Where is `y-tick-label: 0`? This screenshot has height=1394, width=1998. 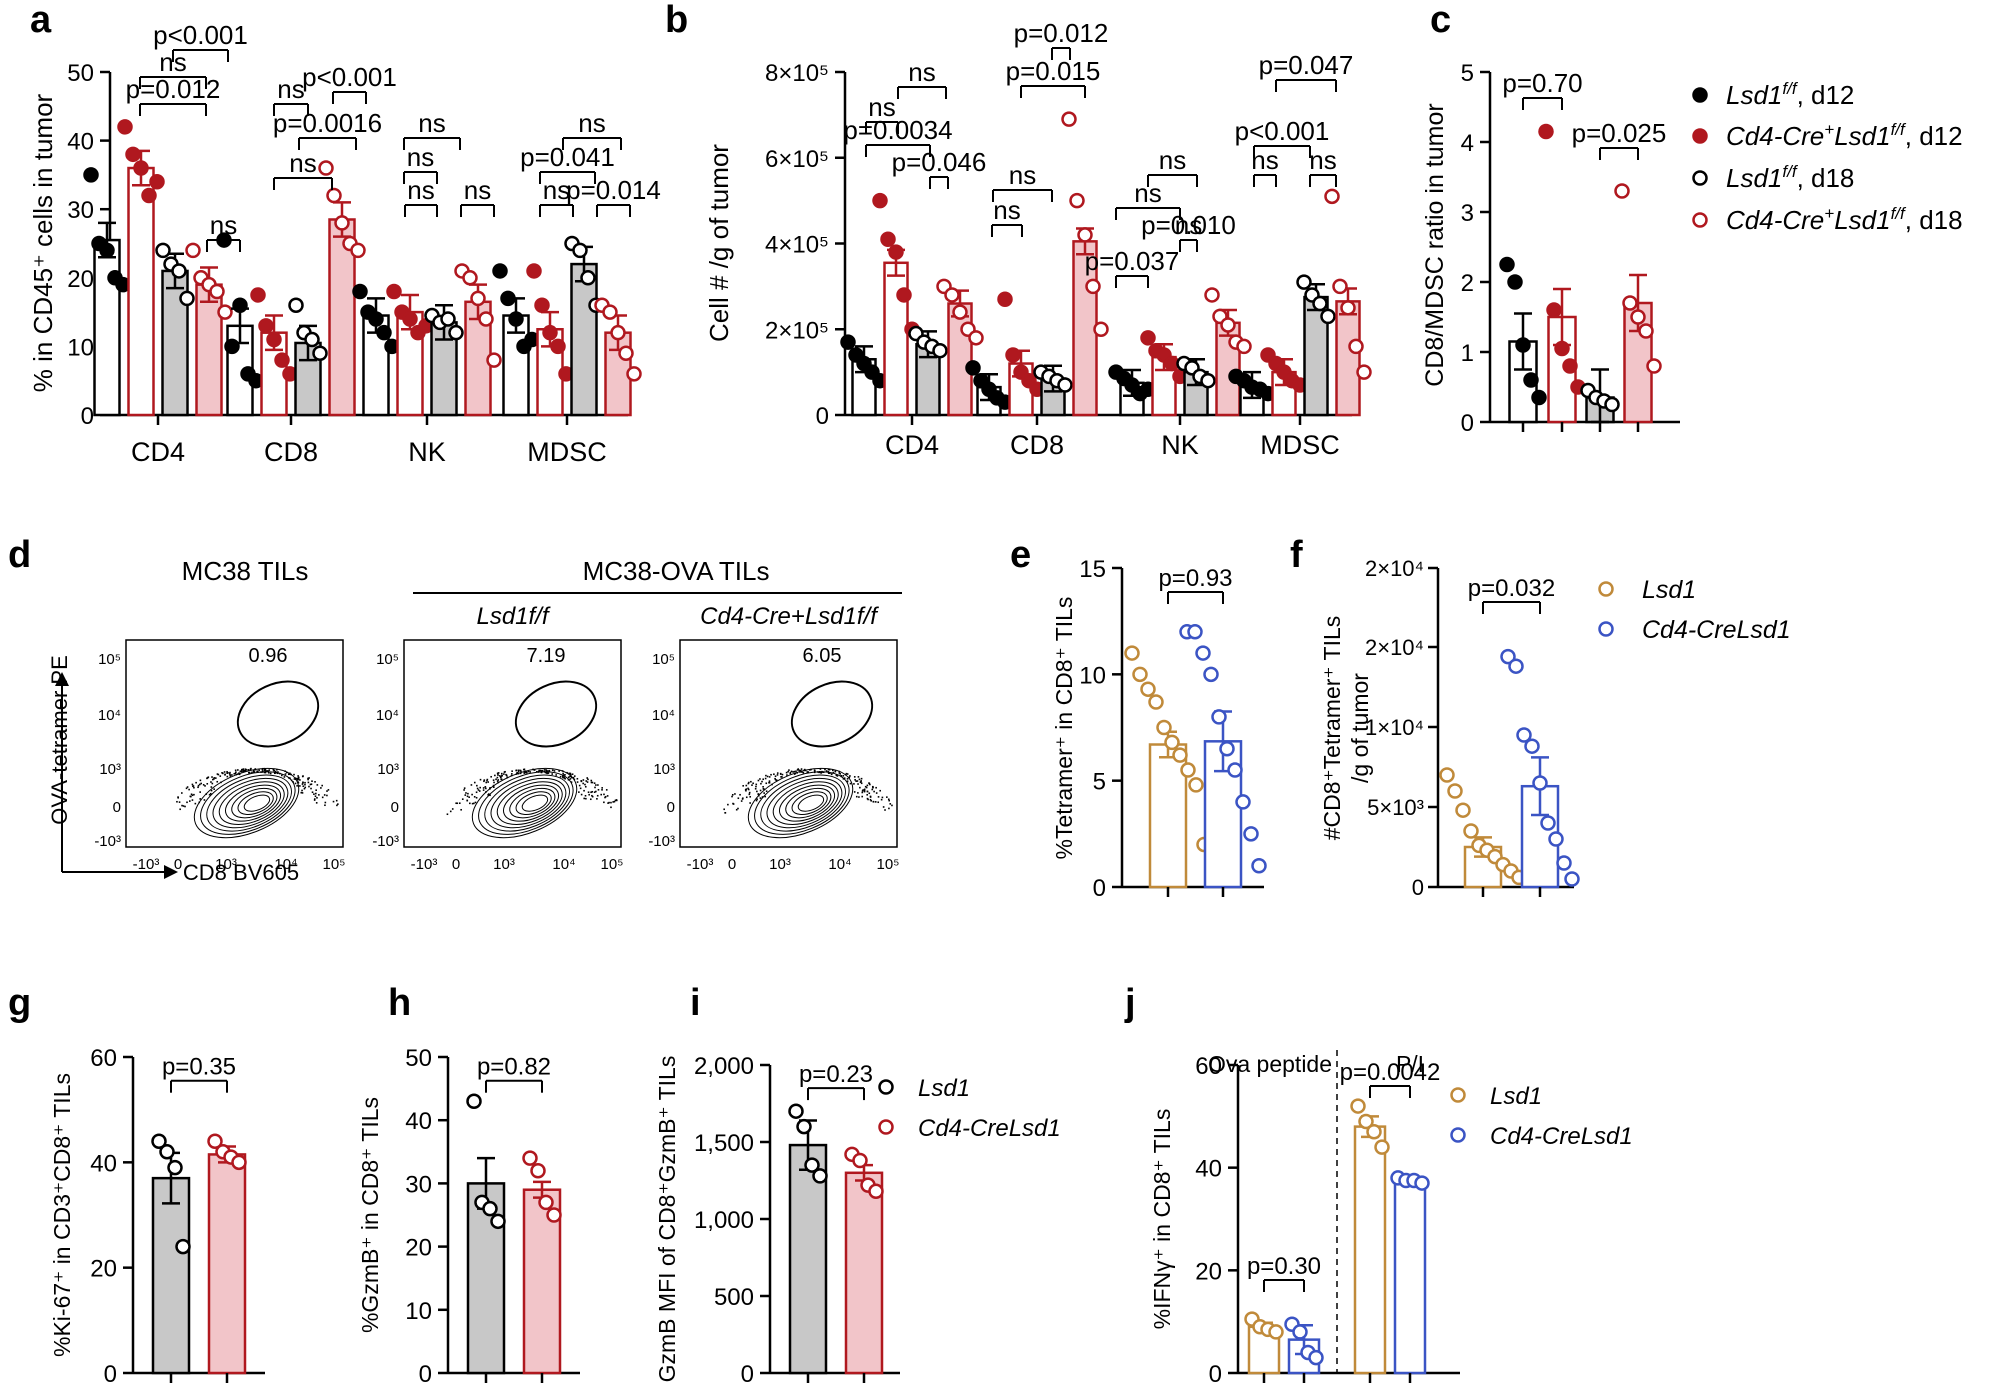
y-tick-label: 0 is located at coordinates (1215, 1374).